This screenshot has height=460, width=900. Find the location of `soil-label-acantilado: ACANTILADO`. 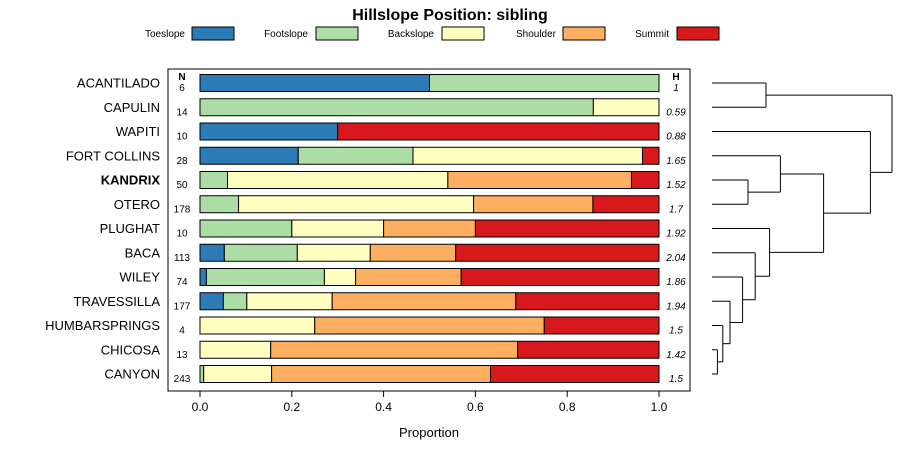

soil-label-acantilado: ACANTILADO is located at coordinates (118, 83).